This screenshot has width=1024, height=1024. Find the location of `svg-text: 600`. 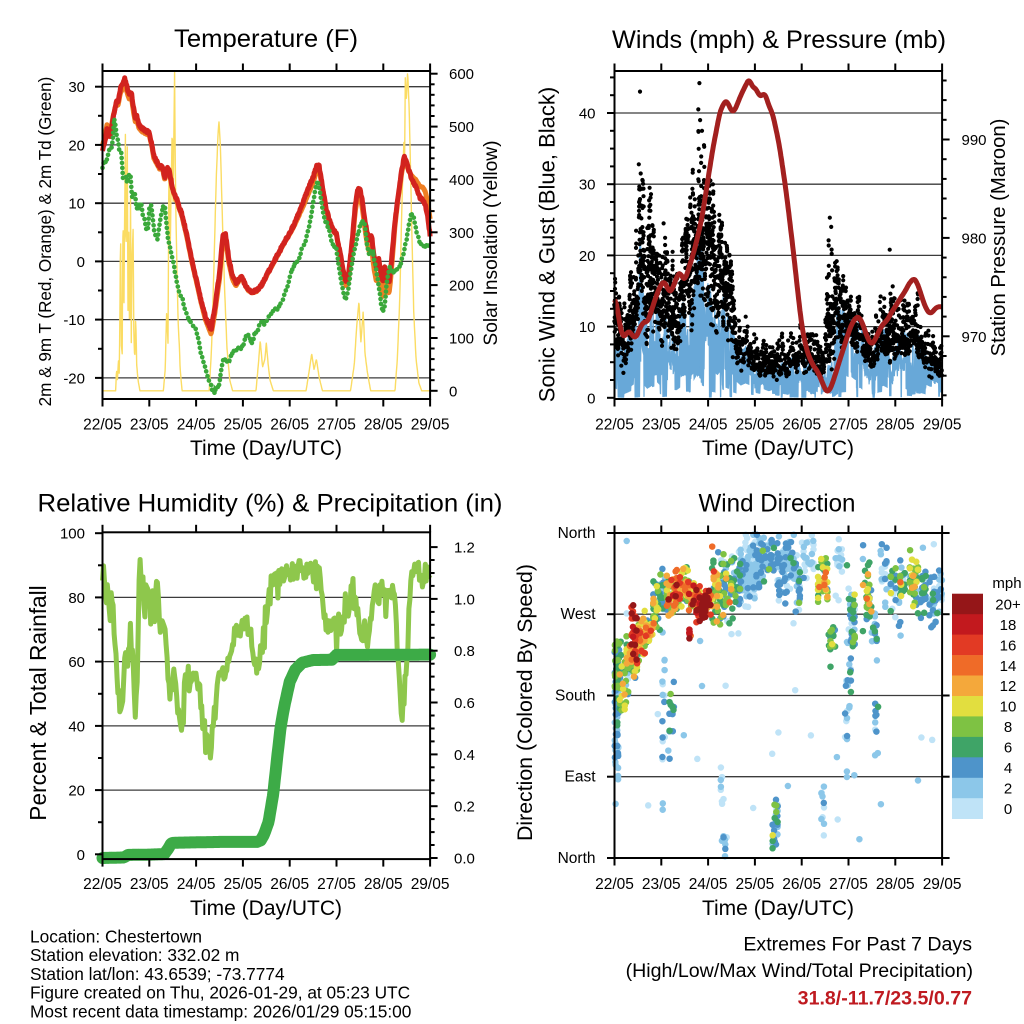

svg-text: 600 is located at coordinates (461, 74).